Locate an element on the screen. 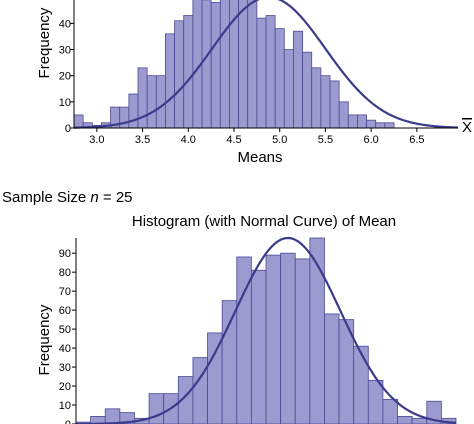 The width and height of the screenshot is (474, 424). sample-size-suffix: = 25 is located at coordinates (116, 197).